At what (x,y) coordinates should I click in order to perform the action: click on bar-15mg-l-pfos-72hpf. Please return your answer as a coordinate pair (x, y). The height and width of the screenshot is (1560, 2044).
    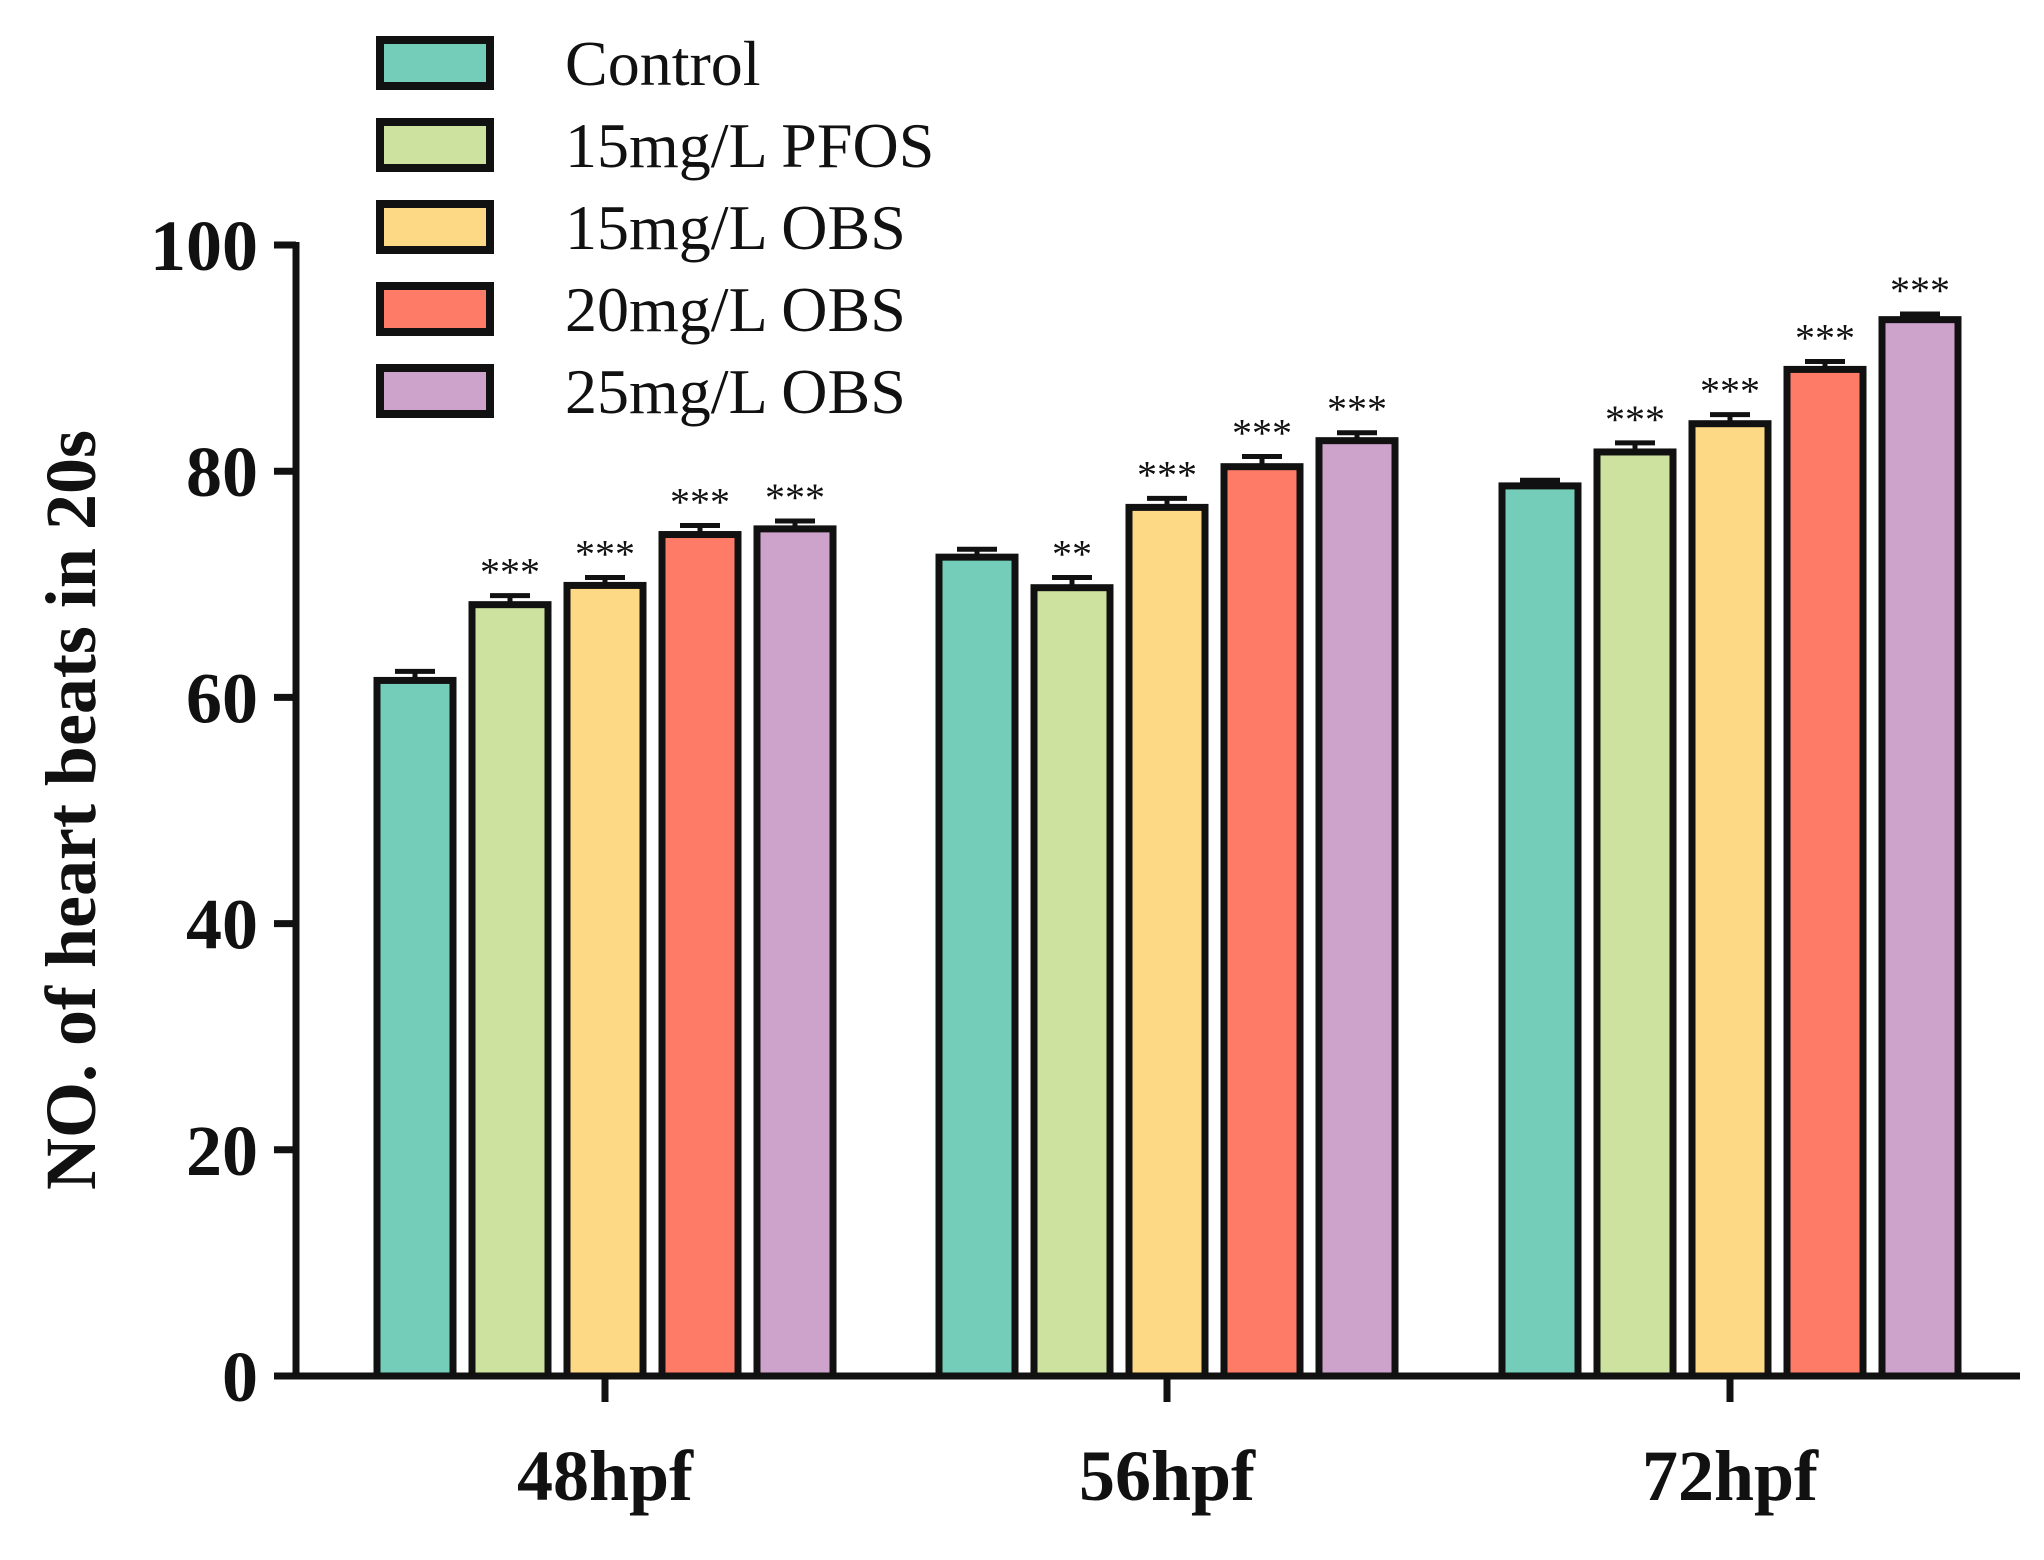
    Looking at the image, I should click on (1635, 914).